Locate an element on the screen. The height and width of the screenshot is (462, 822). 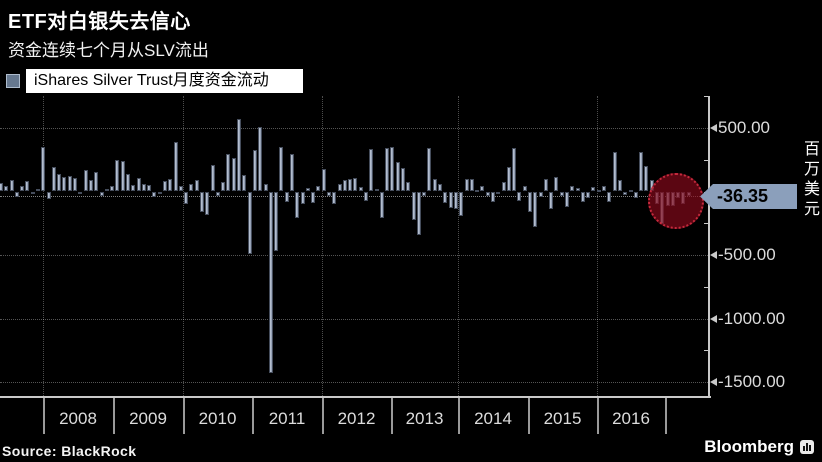
y-axis-label: -500.00 is located at coordinates (747, 254).